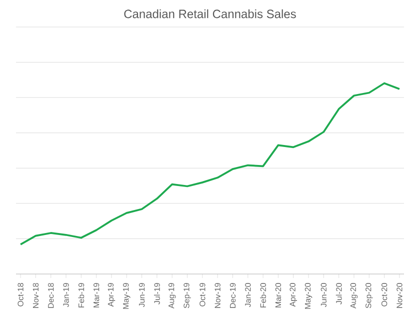  I want to click on x-tick-label: Mar-19, so click(97, 295).